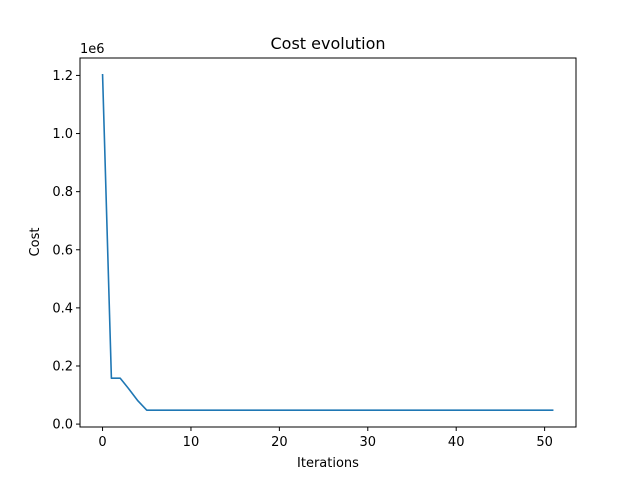 The image size is (640, 480). I want to click on x-tick-label: 0, so click(102, 442).